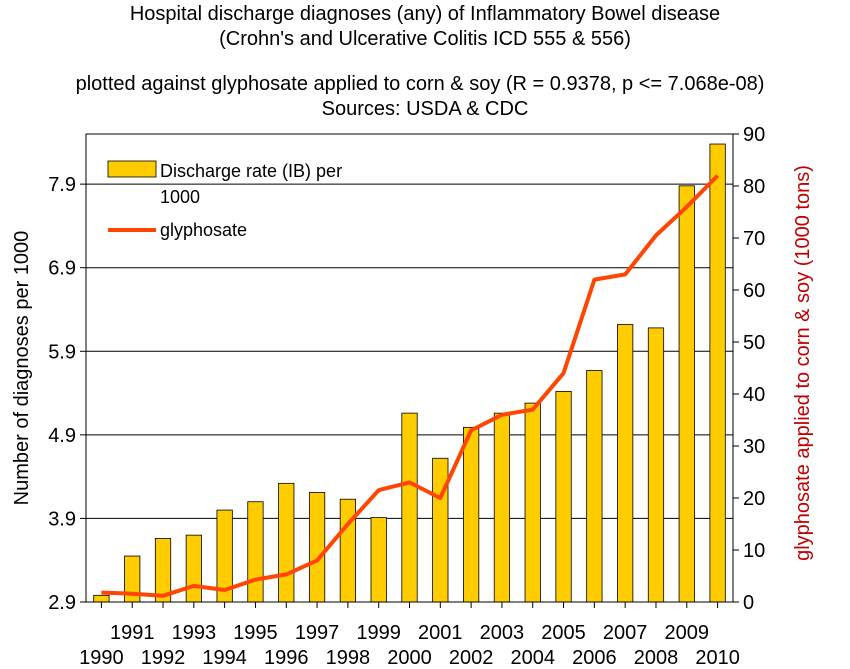 This screenshot has height=669, width=850. I want to click on bar-2001, so click(440, 530).